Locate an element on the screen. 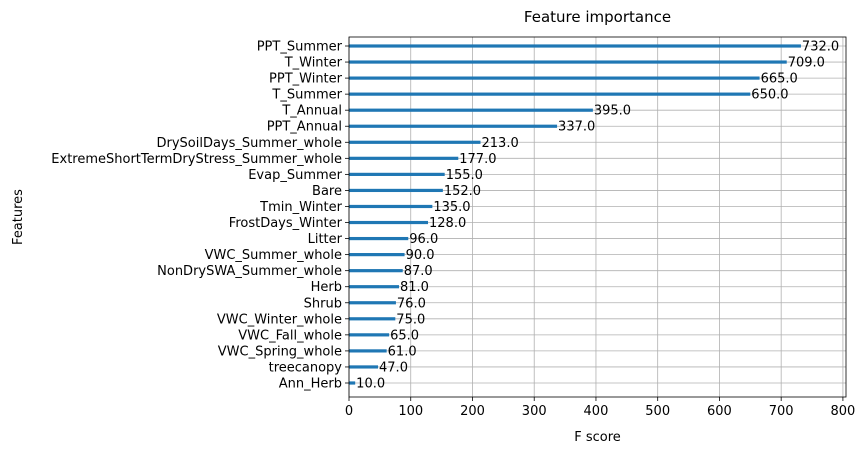  y-tick-label: NonDrySWA_Summer_whole is located at coordinates (249, 271).